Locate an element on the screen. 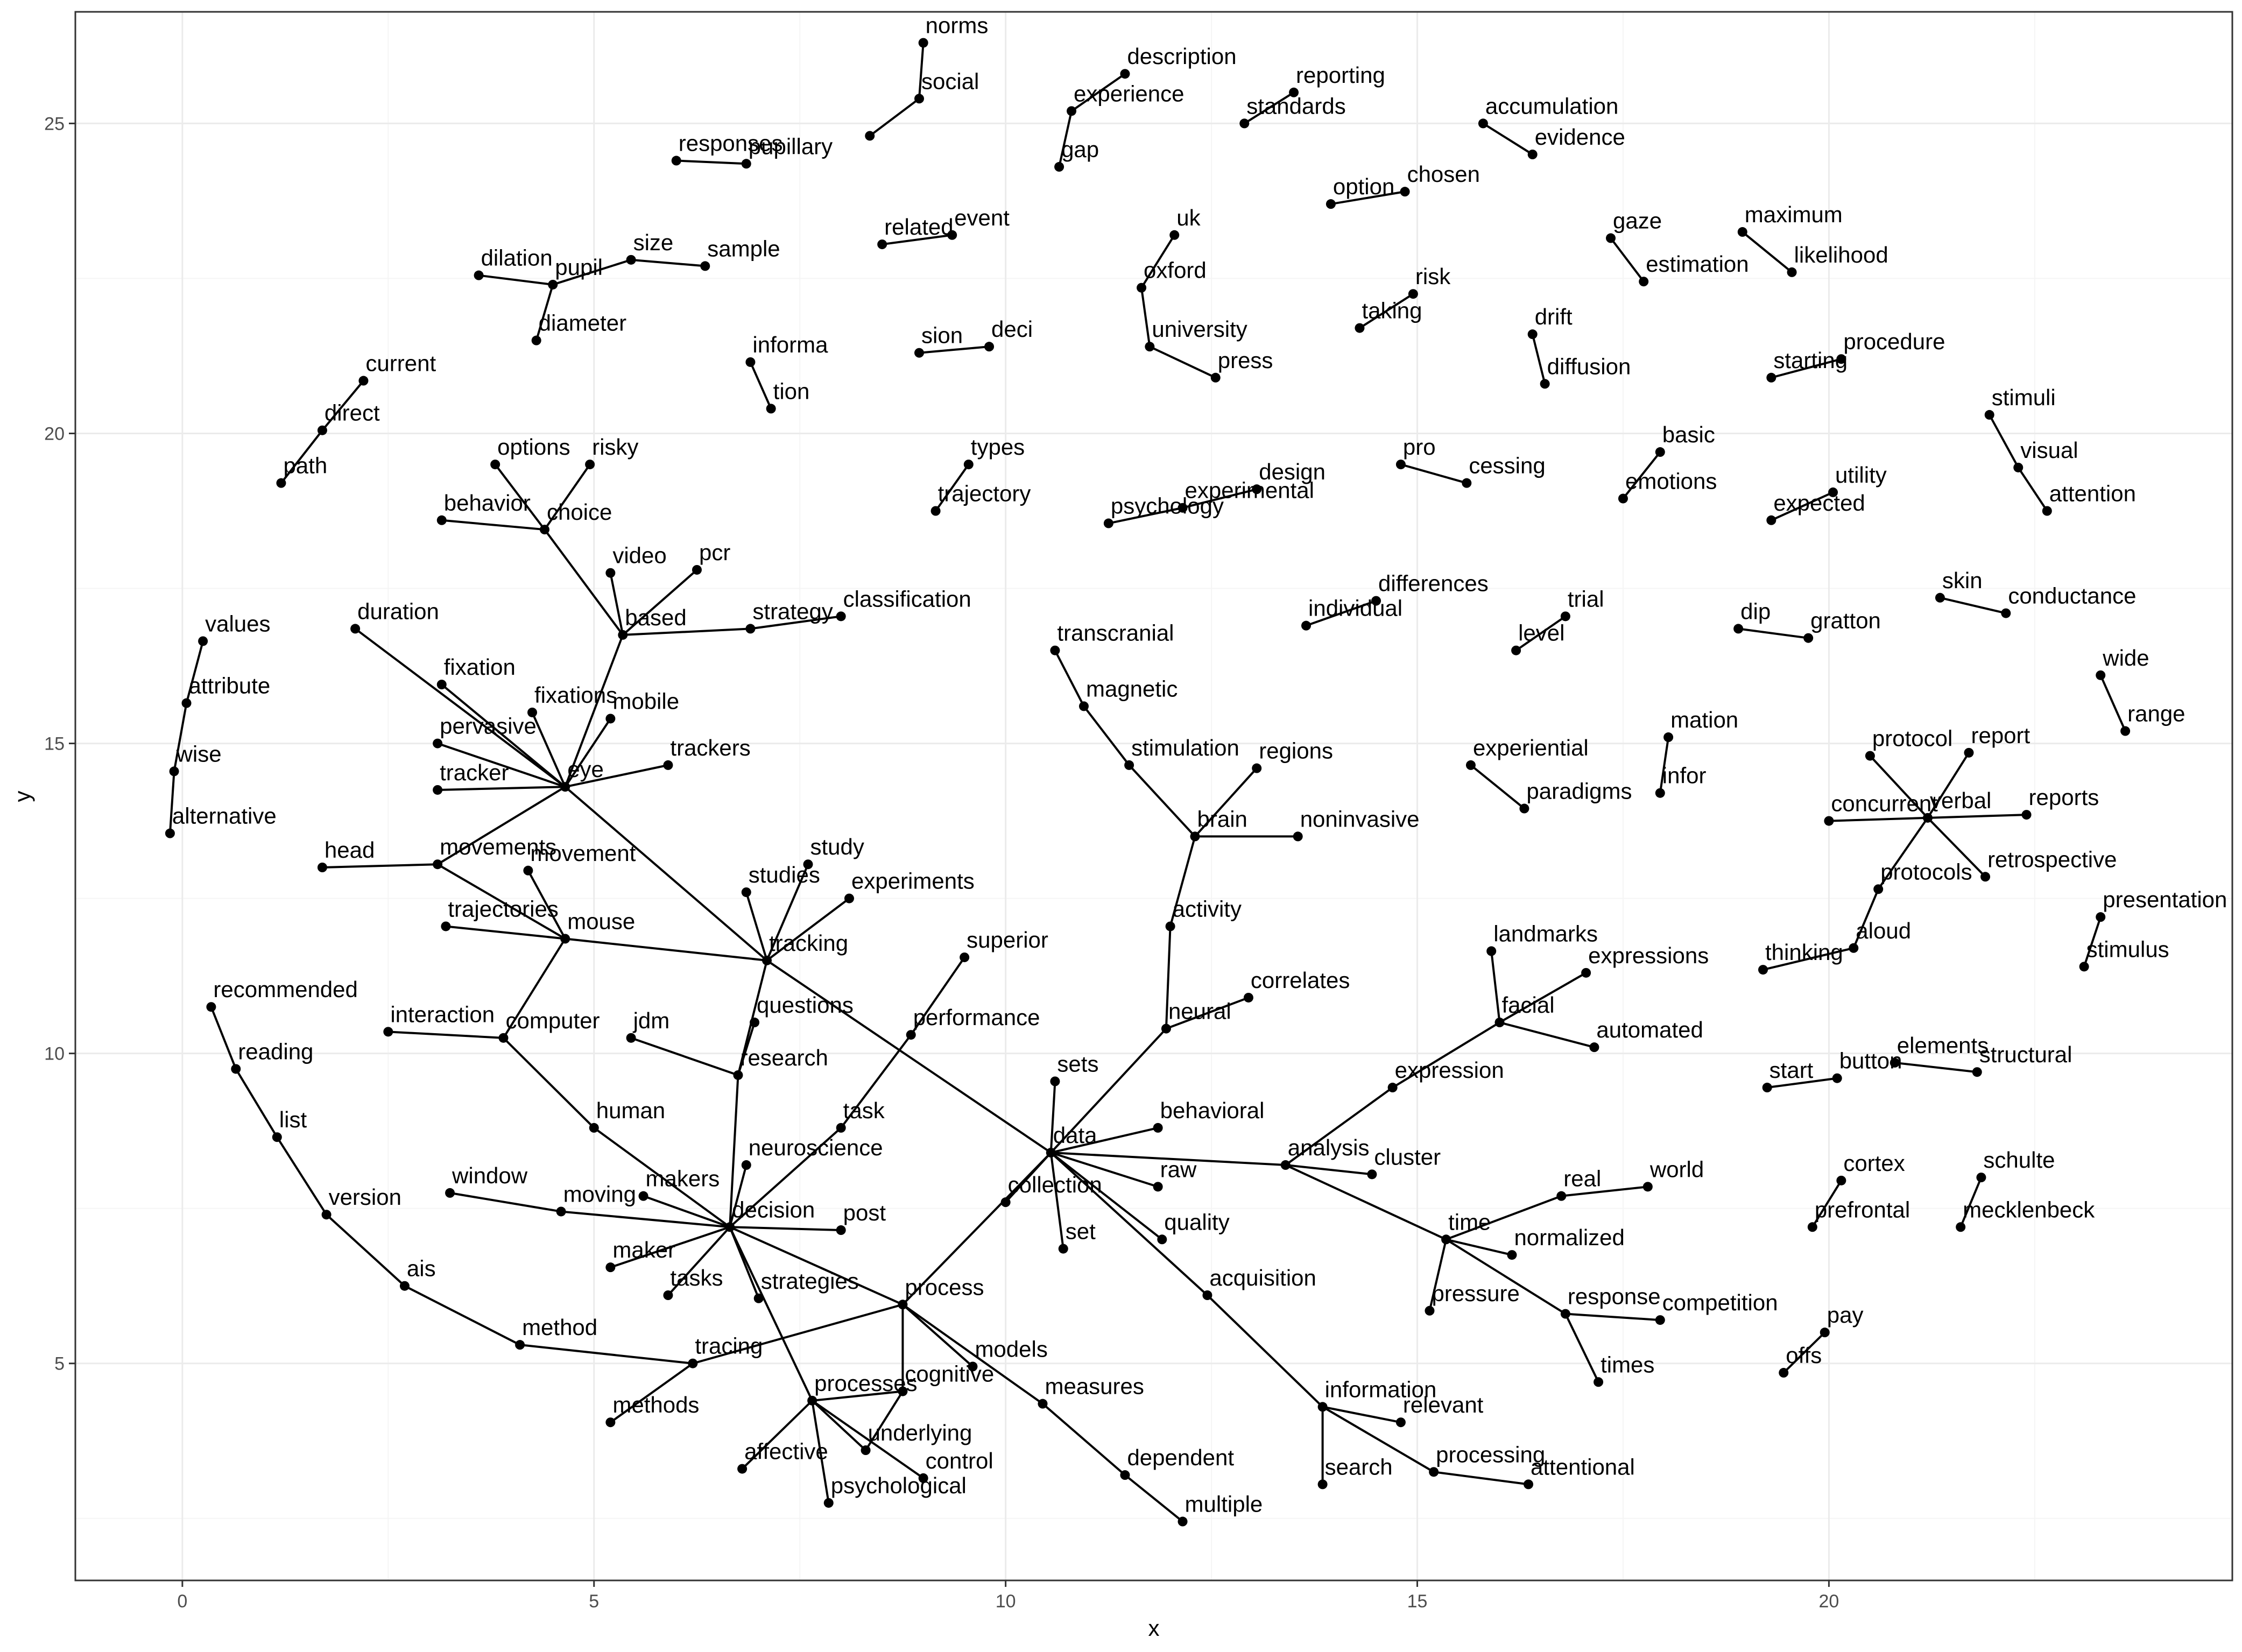 The height and width of the screenshot is (1652, 2242). label-choice: choice is located at coordinates (579, 512).